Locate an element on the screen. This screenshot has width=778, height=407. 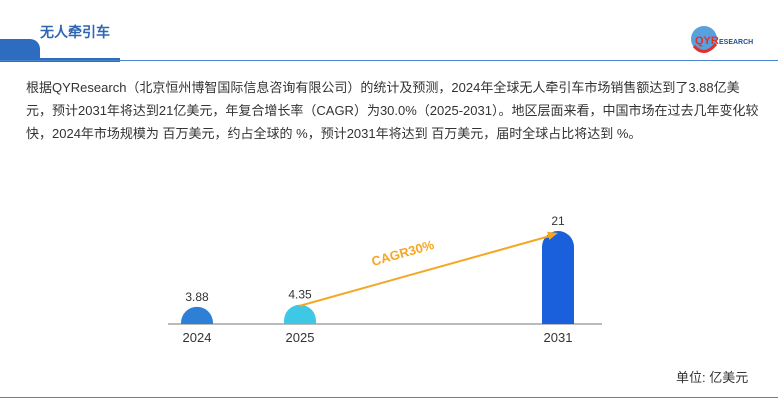
bar-2025 is located at coordinates (300, 314).